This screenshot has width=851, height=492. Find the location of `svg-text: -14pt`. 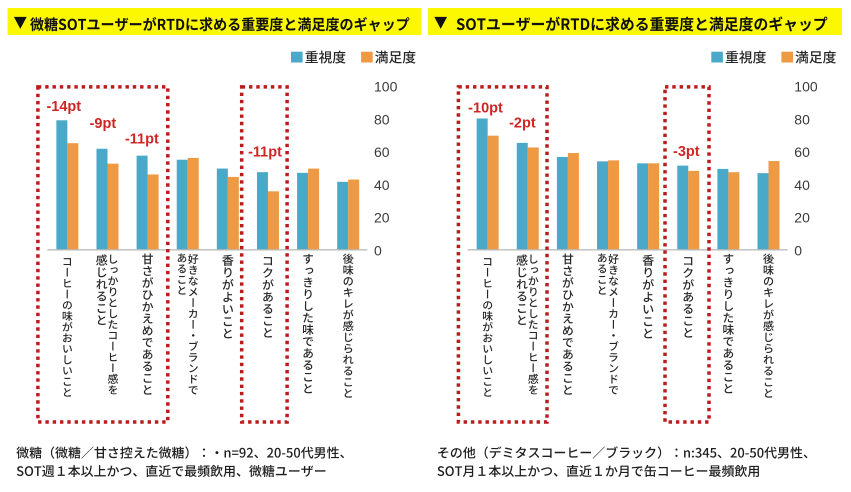

svg-text: -14pt is located at coordinates (63, 107).